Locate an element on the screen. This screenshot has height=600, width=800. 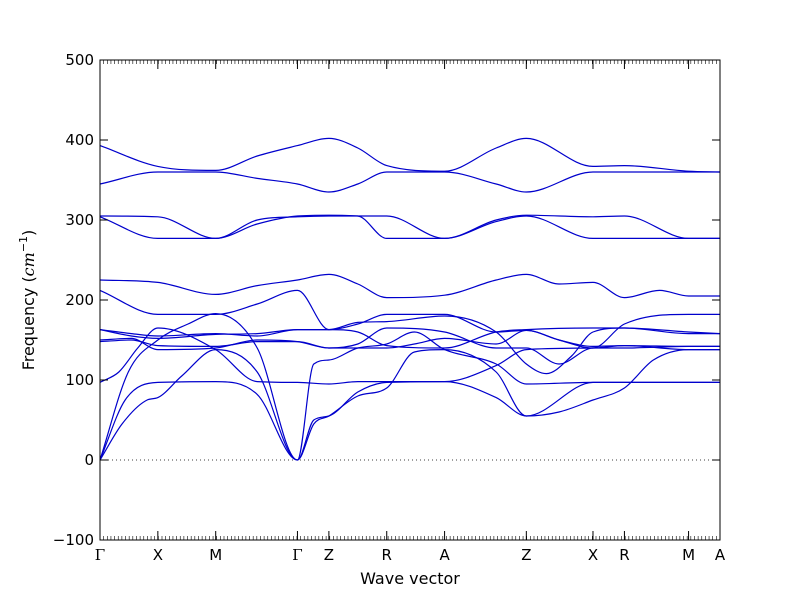
x-tick-label-7: Z is located at coordinates (526, 555).